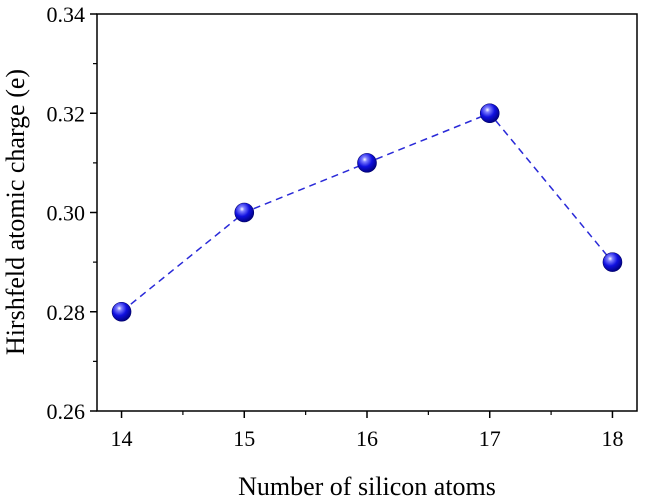 The width and height of the screenshot is (646, 502). What do you see at coordinates (66, 312) in the screenshot?
I see `y-tick-label: 0.28` at bounding box center [66, 312].